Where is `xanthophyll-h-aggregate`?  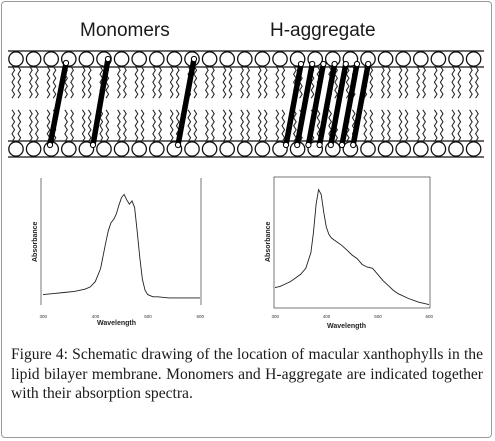
xanthophyll-h-aggregate is located at coordinates (327, 104).